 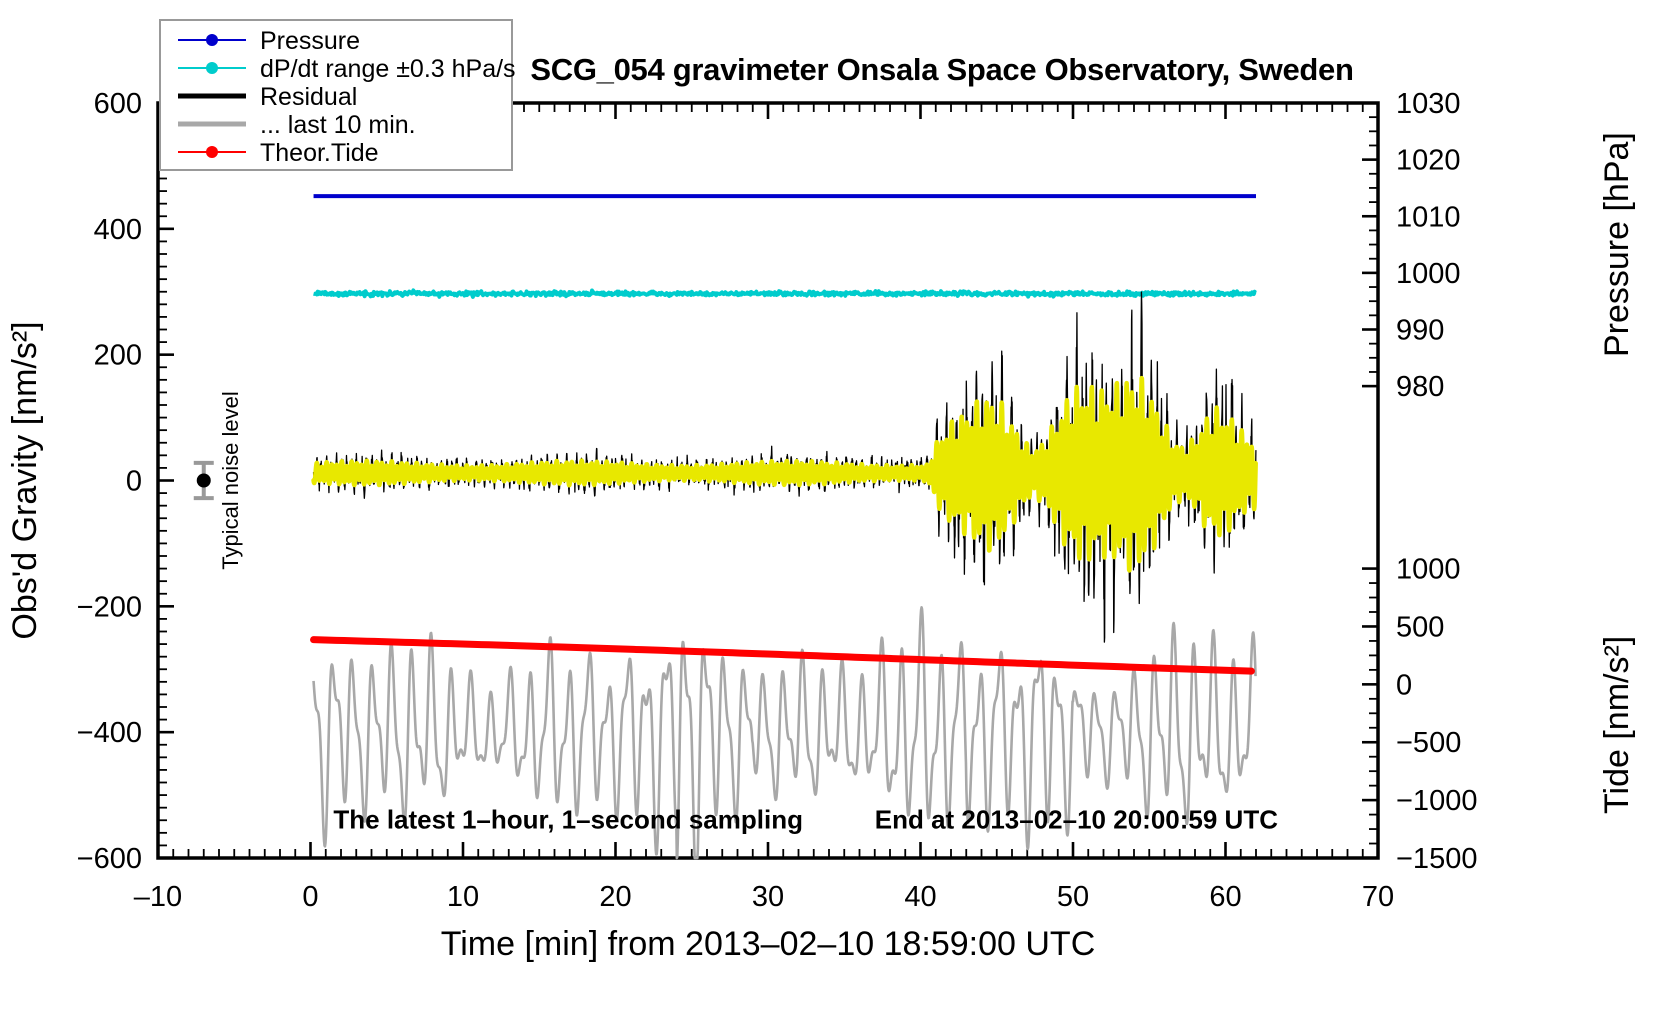 I want to click on pressure-tick-label: 980, so click(x=1420, y=387).